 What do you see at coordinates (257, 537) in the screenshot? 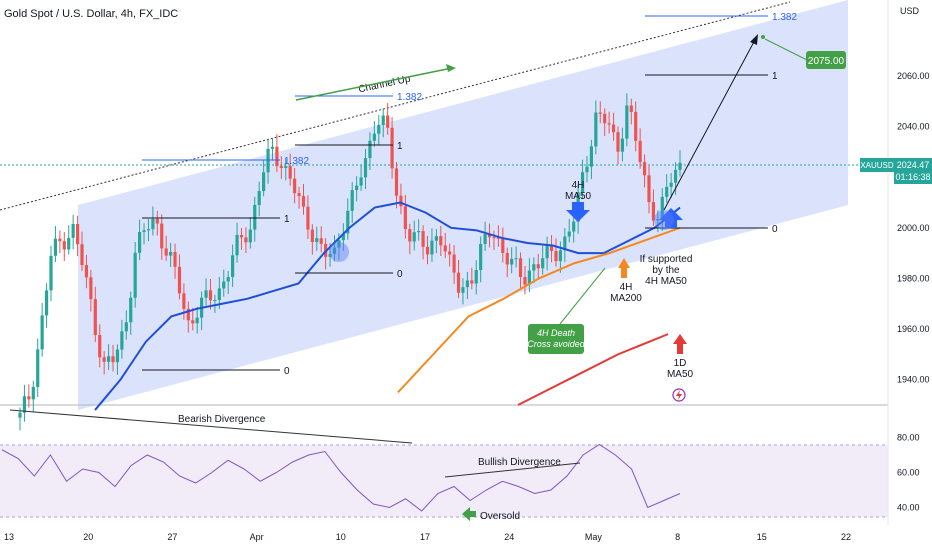
I see `time-tick: Apr` at bounding box center [257, 537].